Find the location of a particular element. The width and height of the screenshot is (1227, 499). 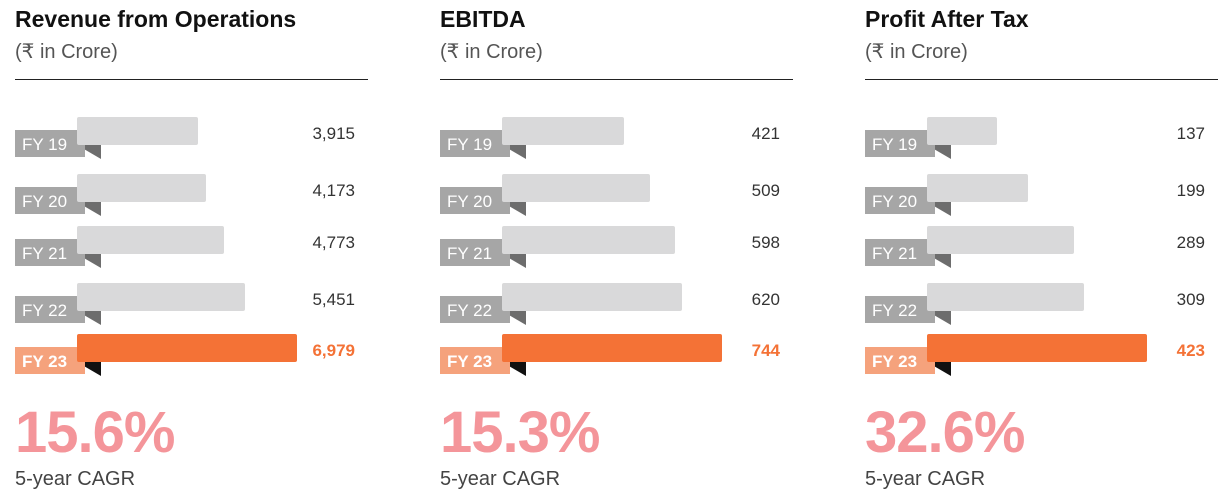

value-label: 4,173 is located at coordinates (333, 190).